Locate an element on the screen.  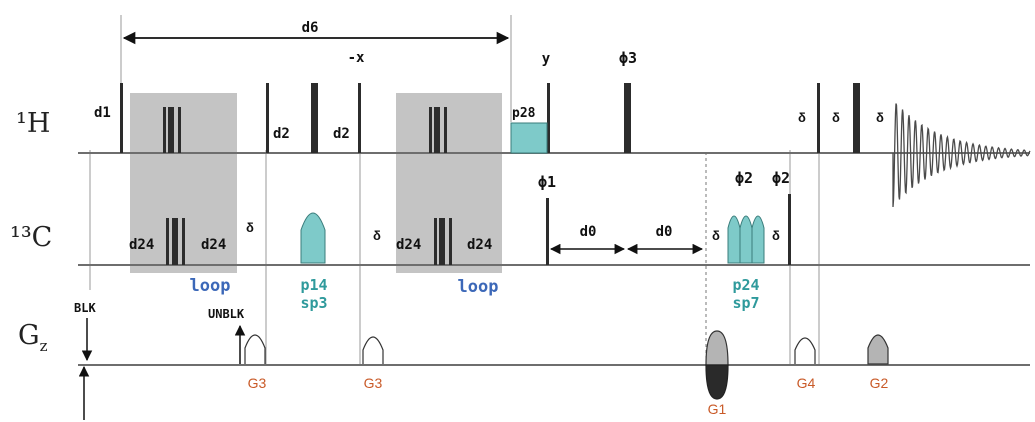
p28-label: p28 is located at coordinates (524, 113).